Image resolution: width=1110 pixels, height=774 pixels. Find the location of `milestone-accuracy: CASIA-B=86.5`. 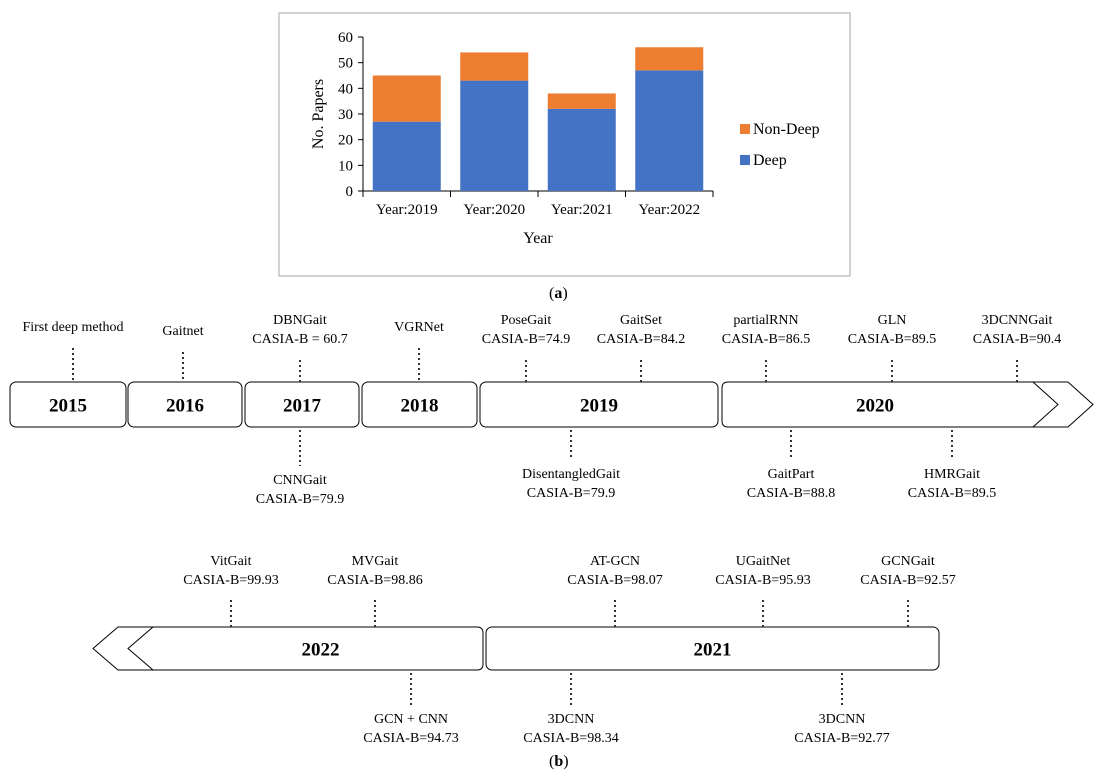

milestone-accuracy: CASIA-B=86.5 is located at coordinates (766, 339).